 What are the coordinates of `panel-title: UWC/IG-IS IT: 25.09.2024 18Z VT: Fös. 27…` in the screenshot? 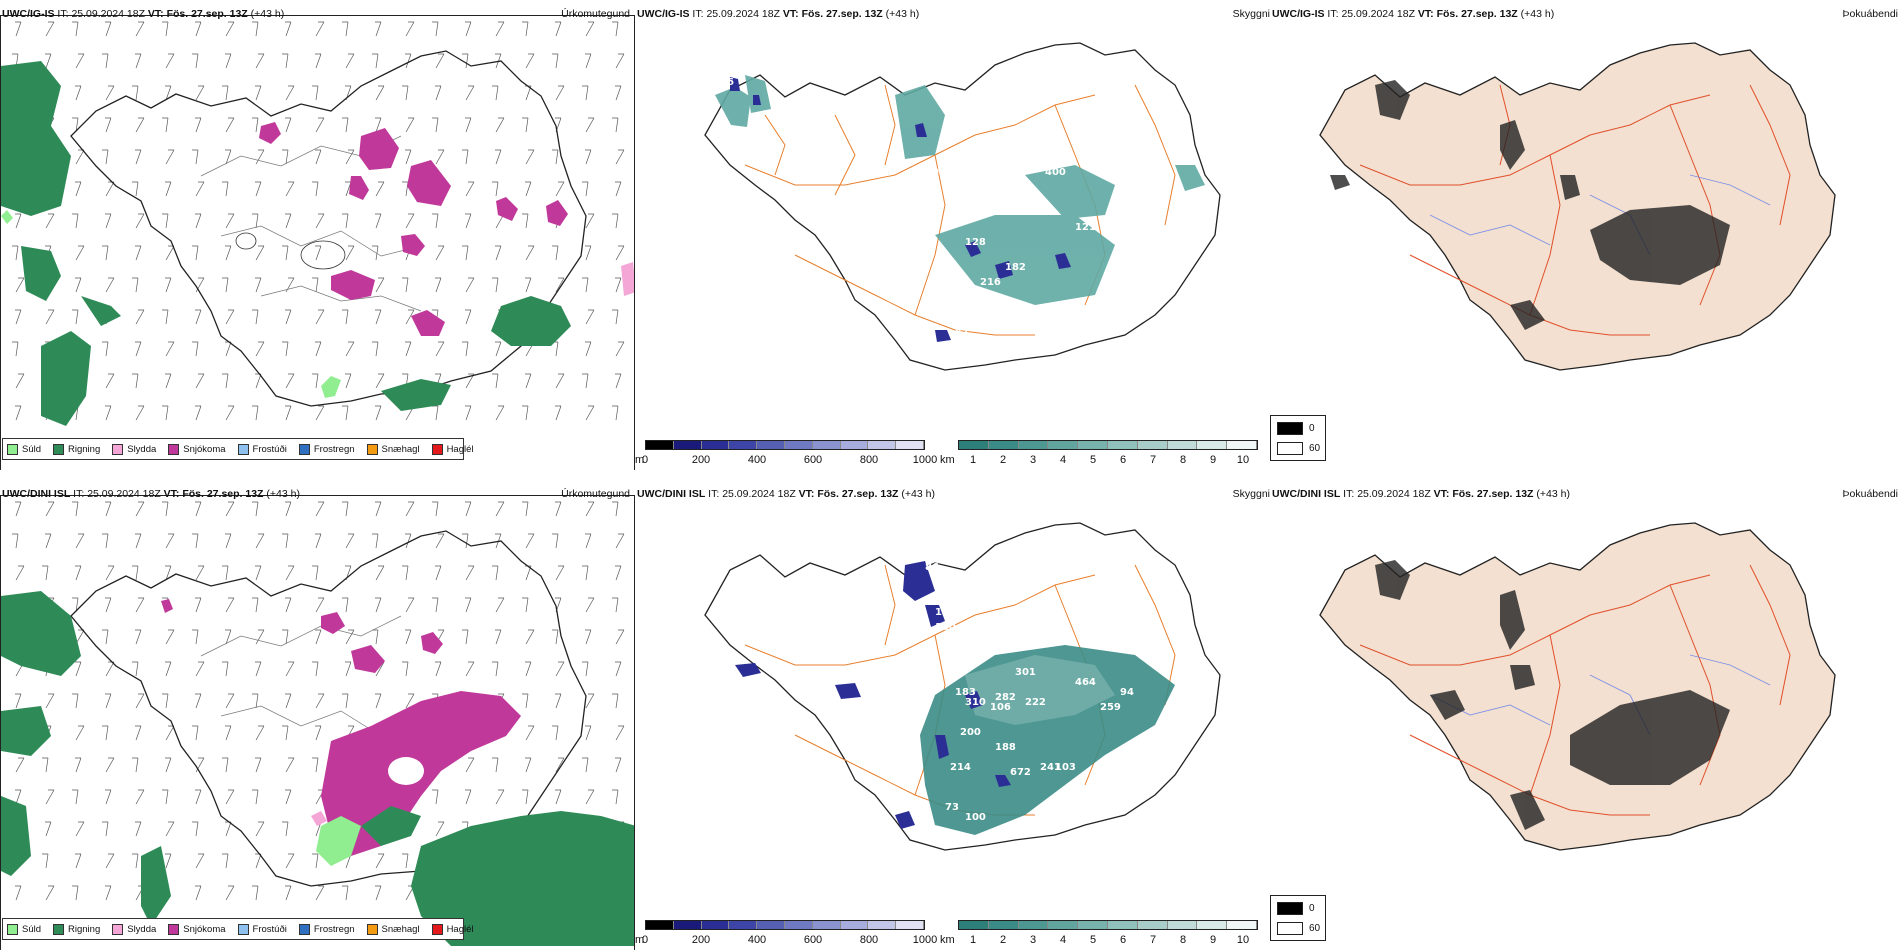 It's located at (778, 14).